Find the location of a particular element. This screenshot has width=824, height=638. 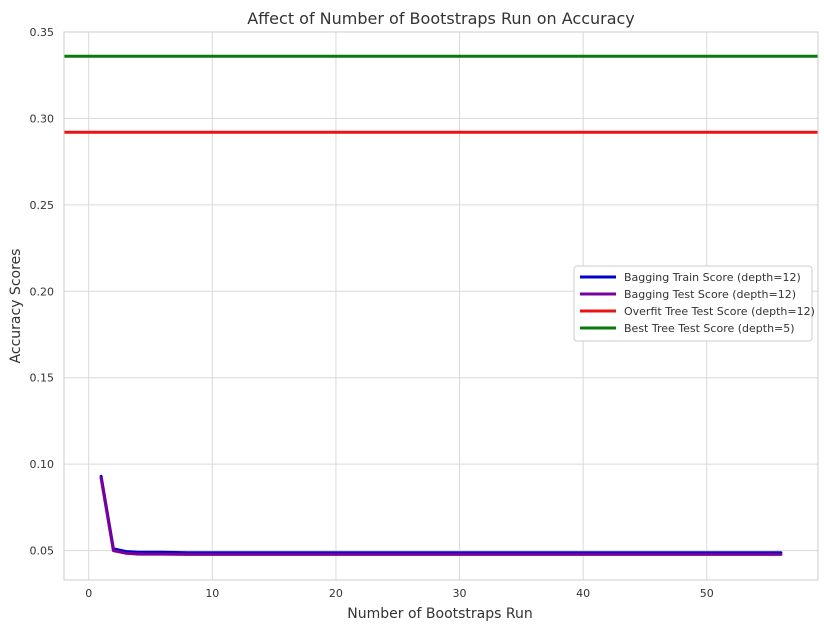

legend-label: Bagging Train Score (depth=12) is located at coordinates (712, 277).